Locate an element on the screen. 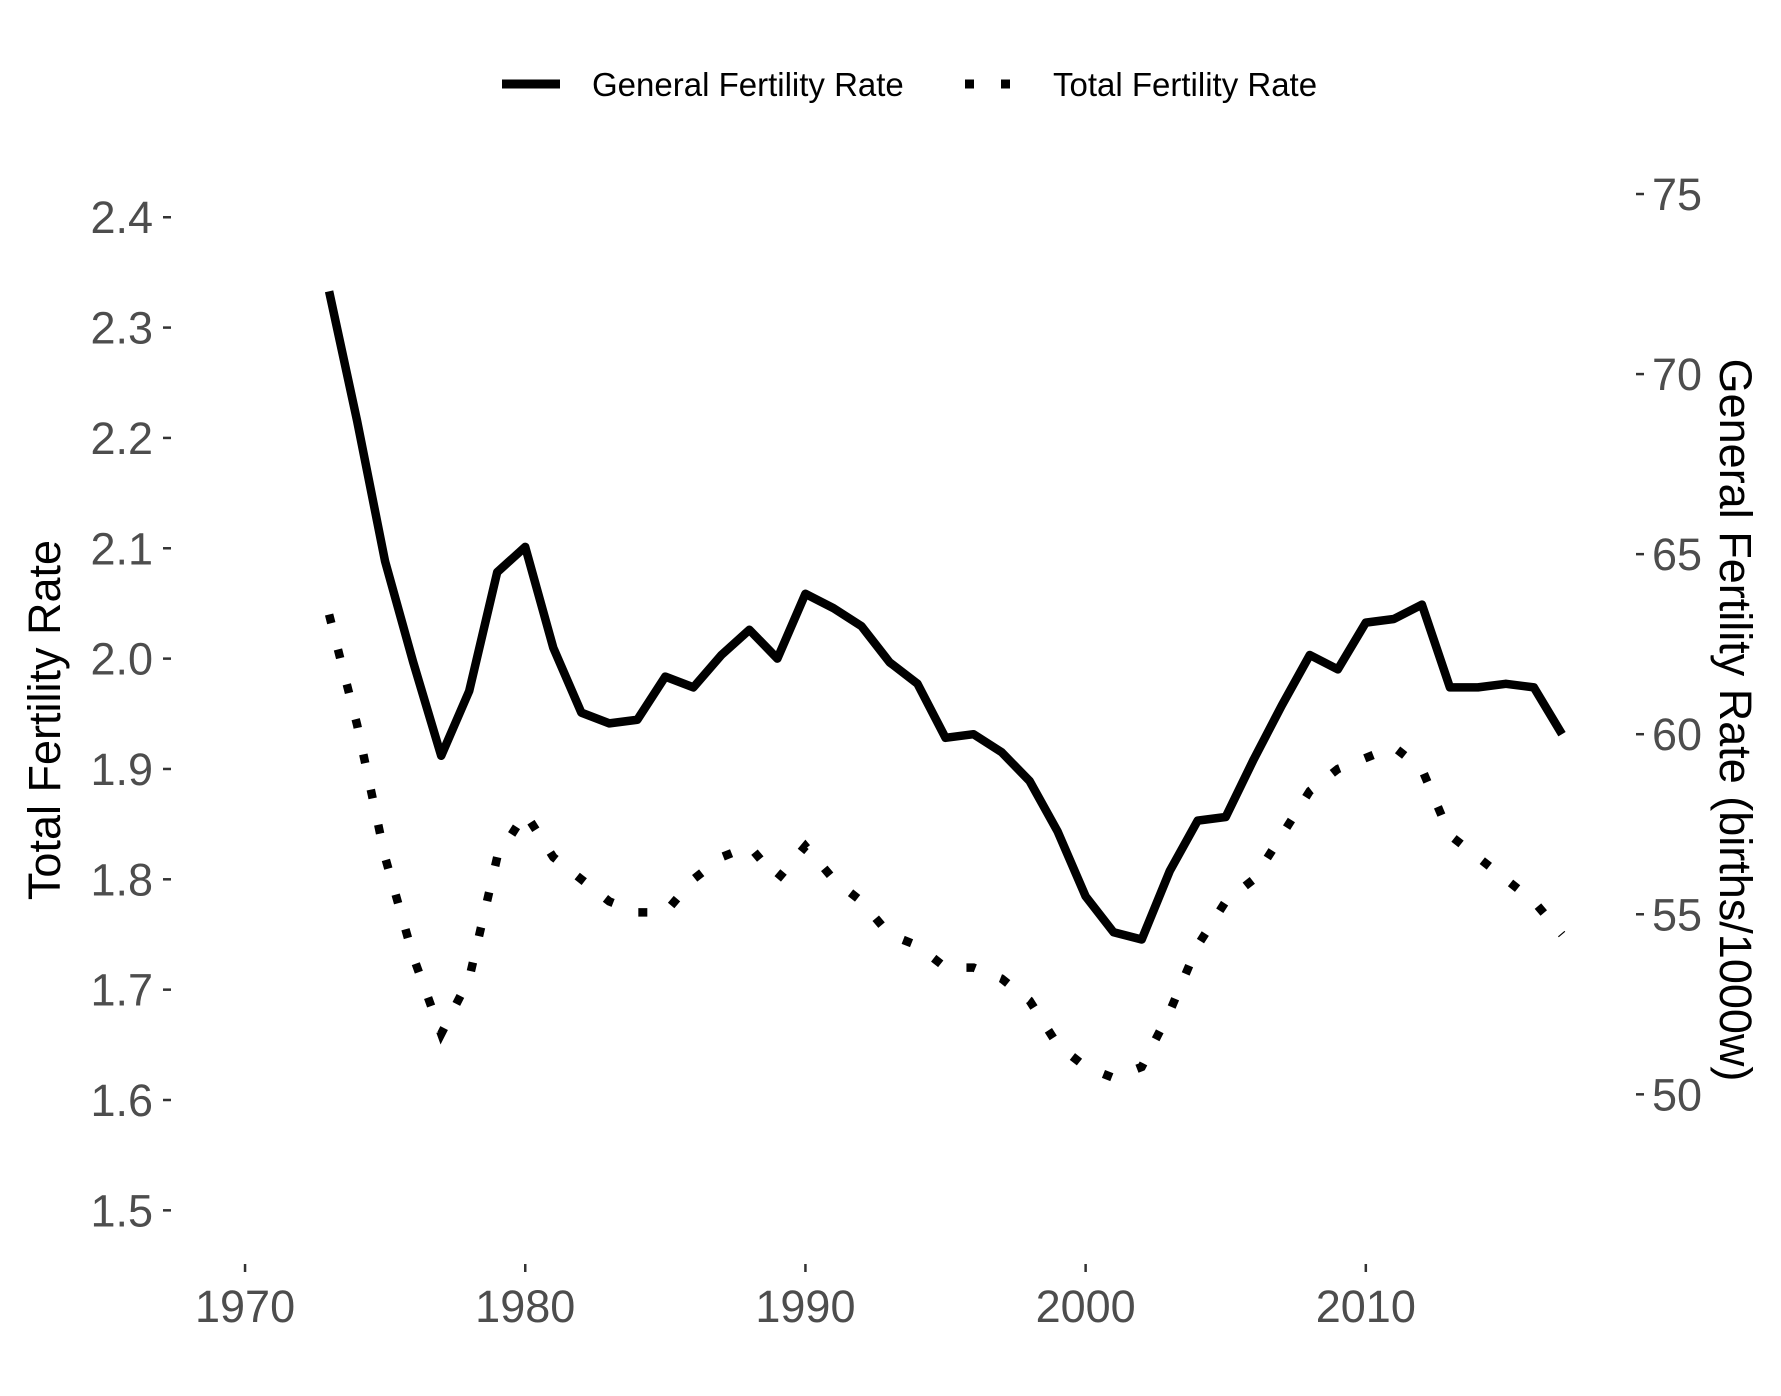  right-axis-title: General Fertility Rate (births/1000w) is located at coordinates (1735, 720).